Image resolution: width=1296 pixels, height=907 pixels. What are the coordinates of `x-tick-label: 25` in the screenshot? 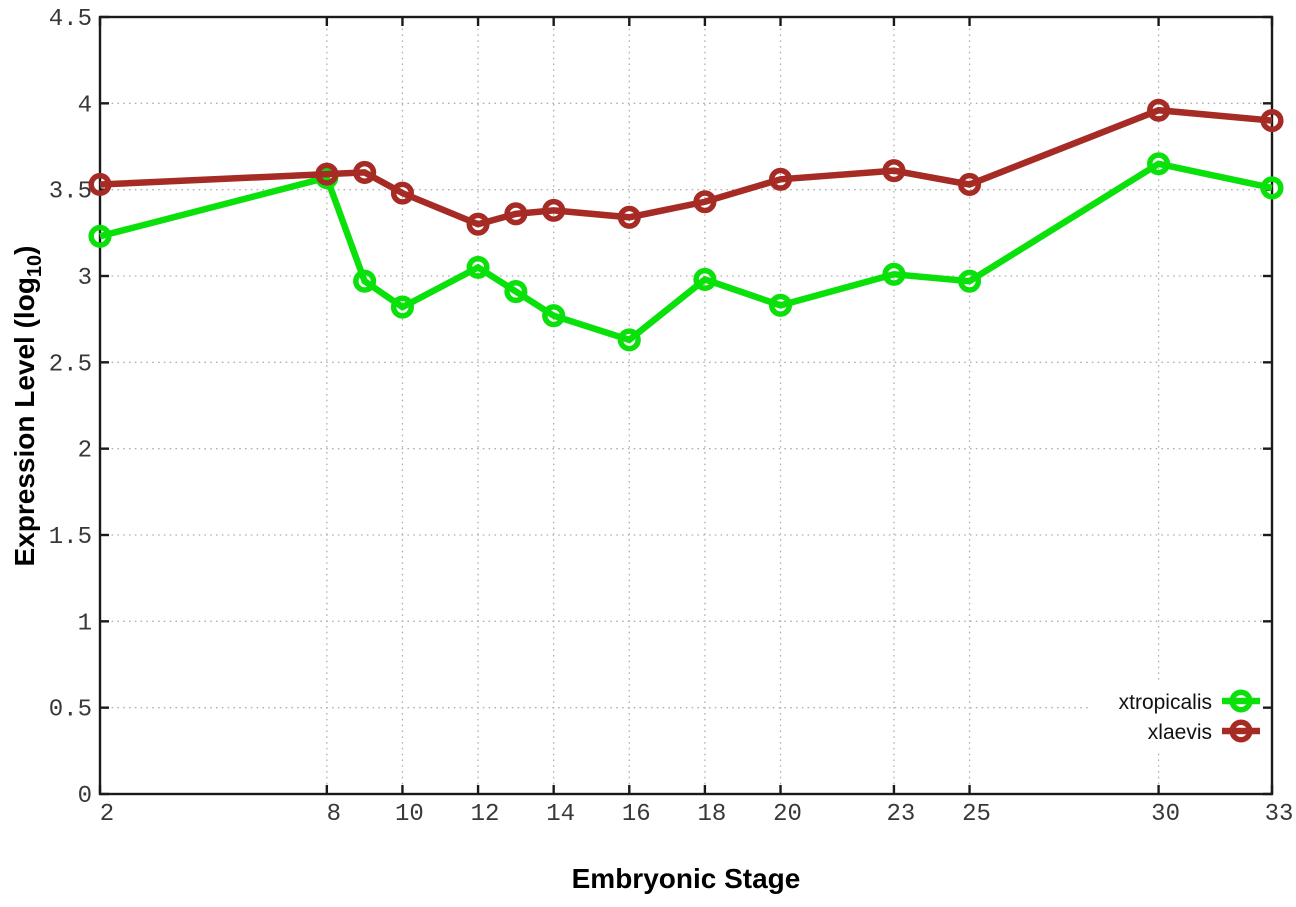 It's located at (976, 814).